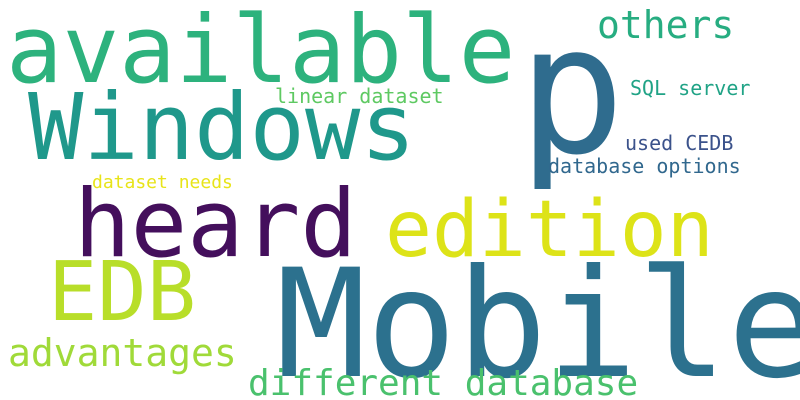 The height and width of the screenshot is (400, 800). I want to click on word-linear-dataset: linear dataset, so click(359, 96).